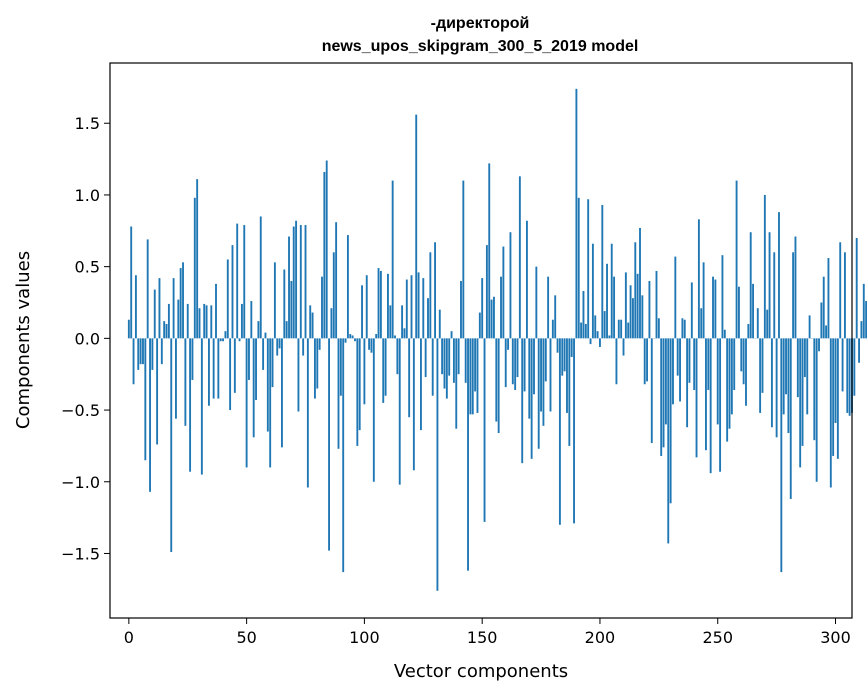 The image size is (867, 696). Describe the element at coordinates (481, 671) in the screenshot. I see `x-axis-label: Vector components` at that location.